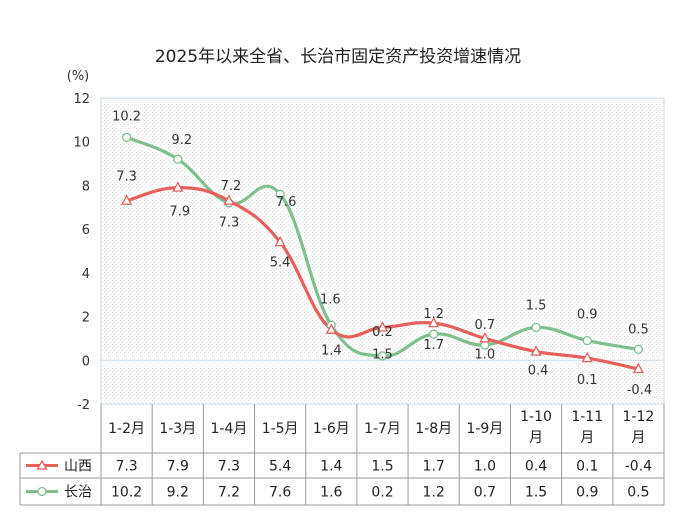 This screenshot has height=524, width=692. I want to click on chart-title: 2025年以来全省、长治市固定资产投资增速情况, so click(338, 57).